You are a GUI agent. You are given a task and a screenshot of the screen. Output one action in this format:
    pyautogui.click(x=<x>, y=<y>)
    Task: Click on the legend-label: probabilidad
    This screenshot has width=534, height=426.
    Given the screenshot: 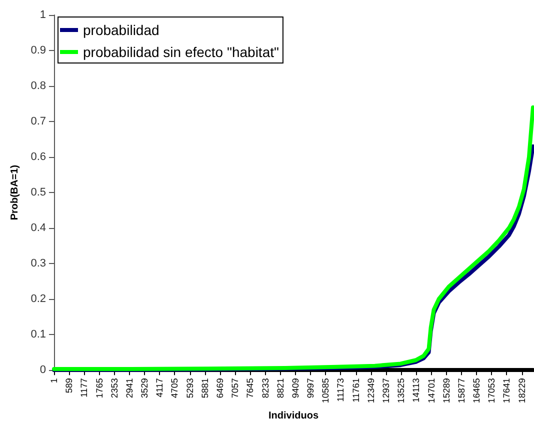 What is the action you would take?
    pyautogui.click(x=121, y=30)
    